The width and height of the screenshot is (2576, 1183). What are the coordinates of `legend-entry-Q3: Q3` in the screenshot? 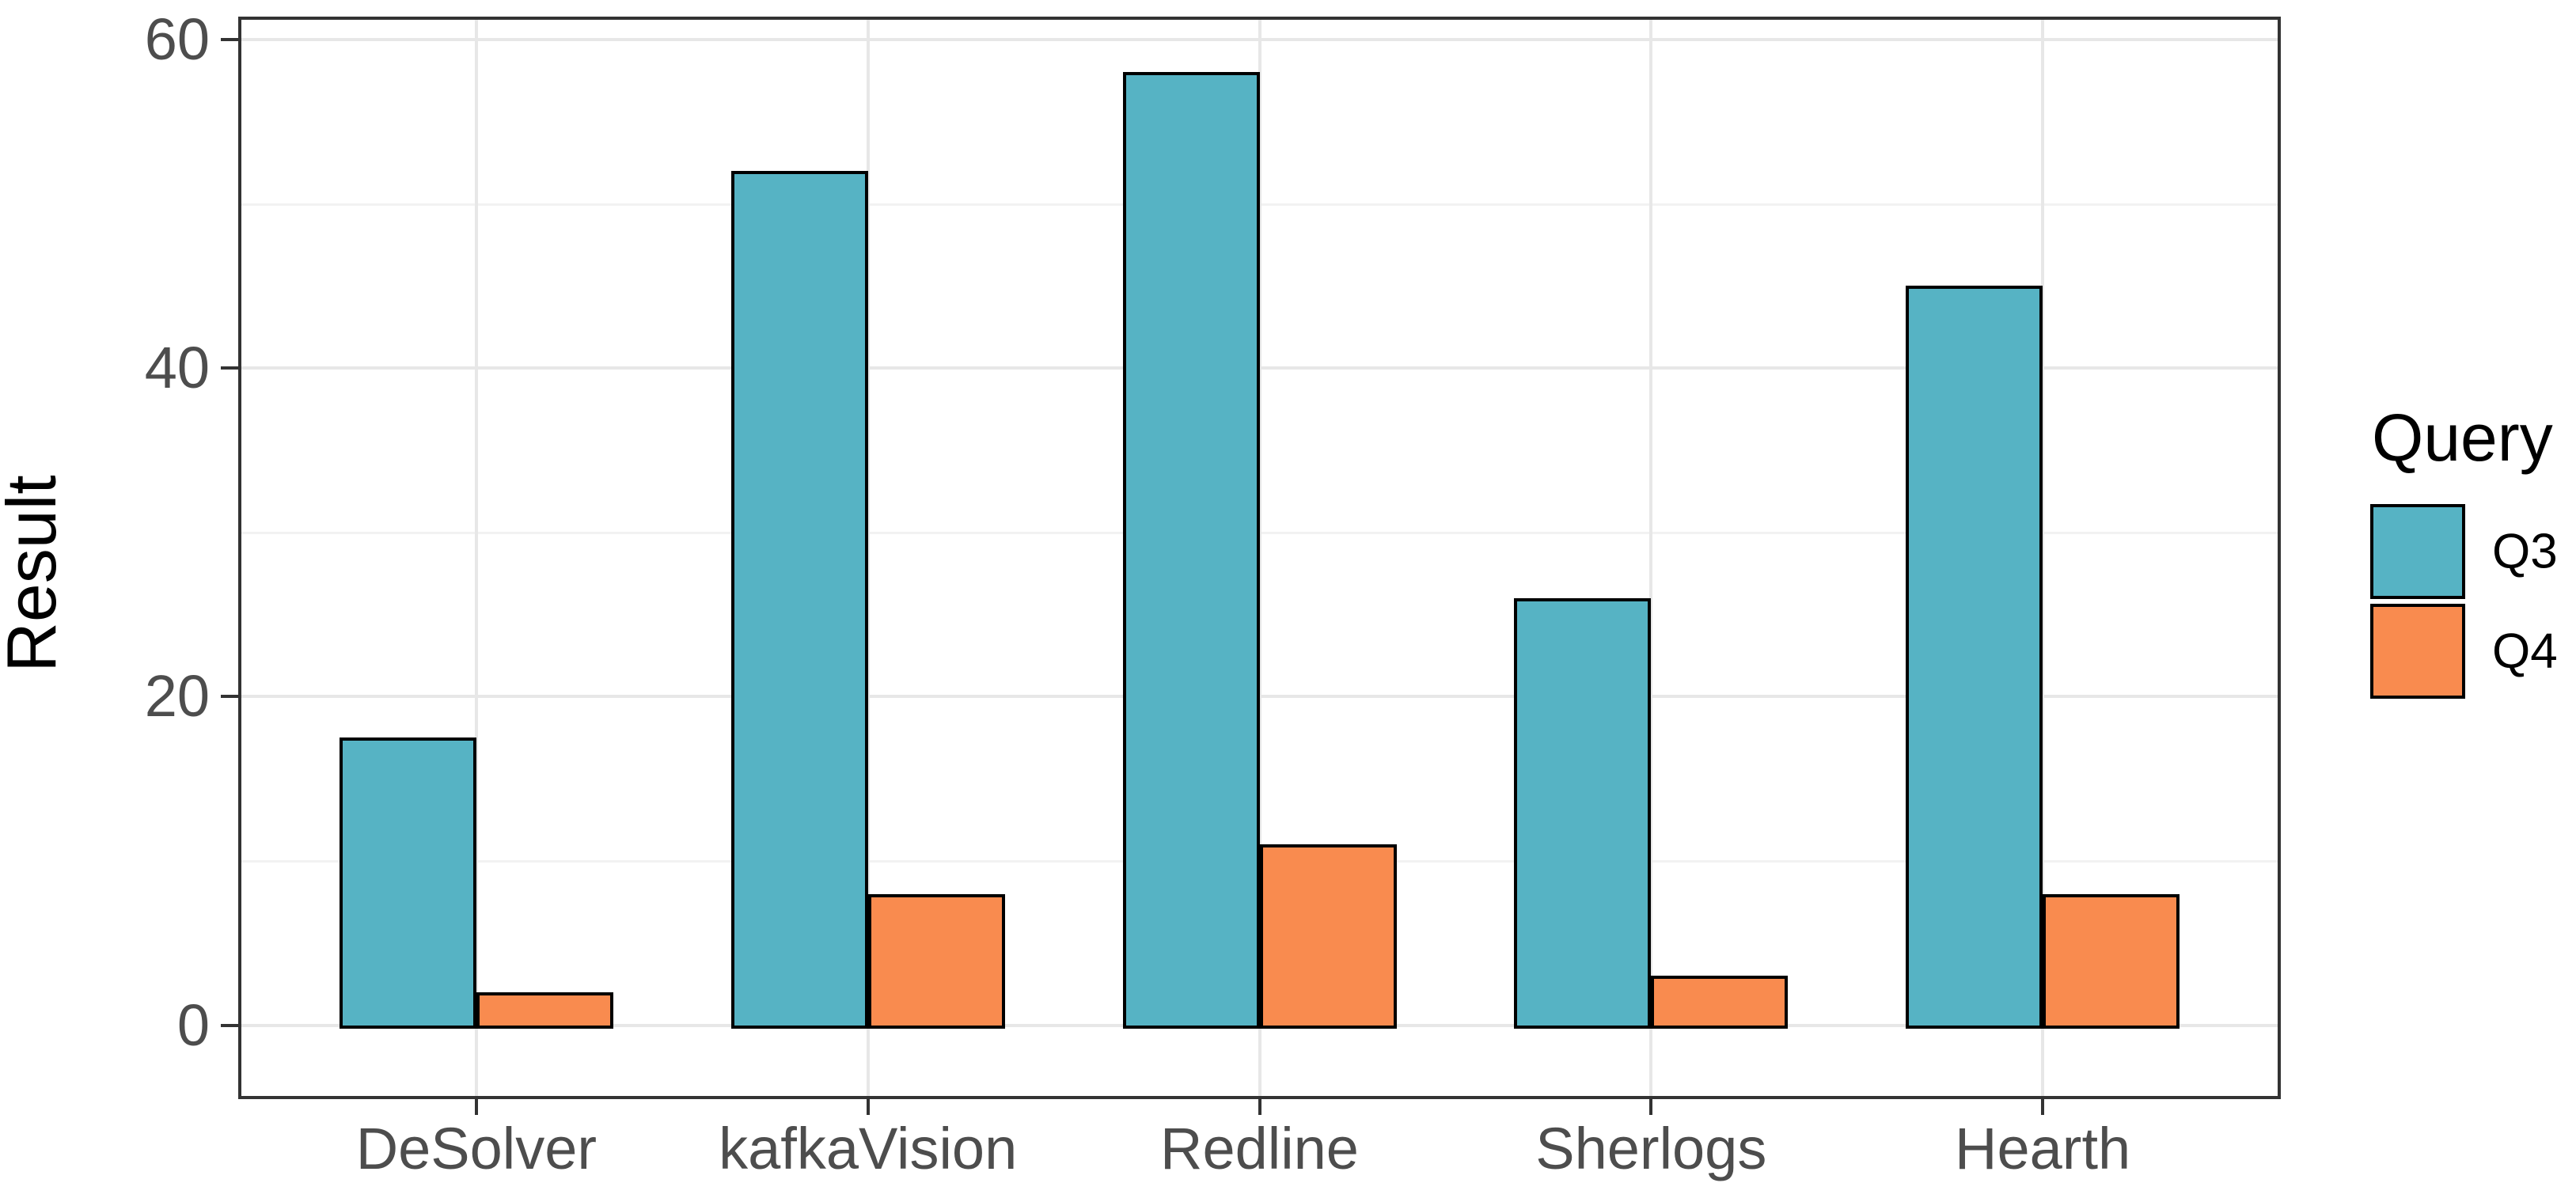 It's located at (2472, 551).